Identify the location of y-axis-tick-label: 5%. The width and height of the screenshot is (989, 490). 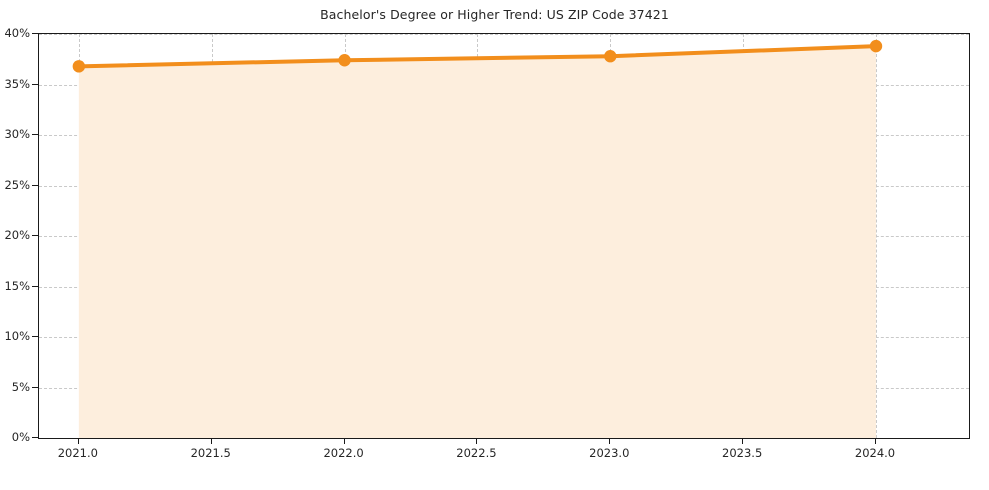
(20, 386).